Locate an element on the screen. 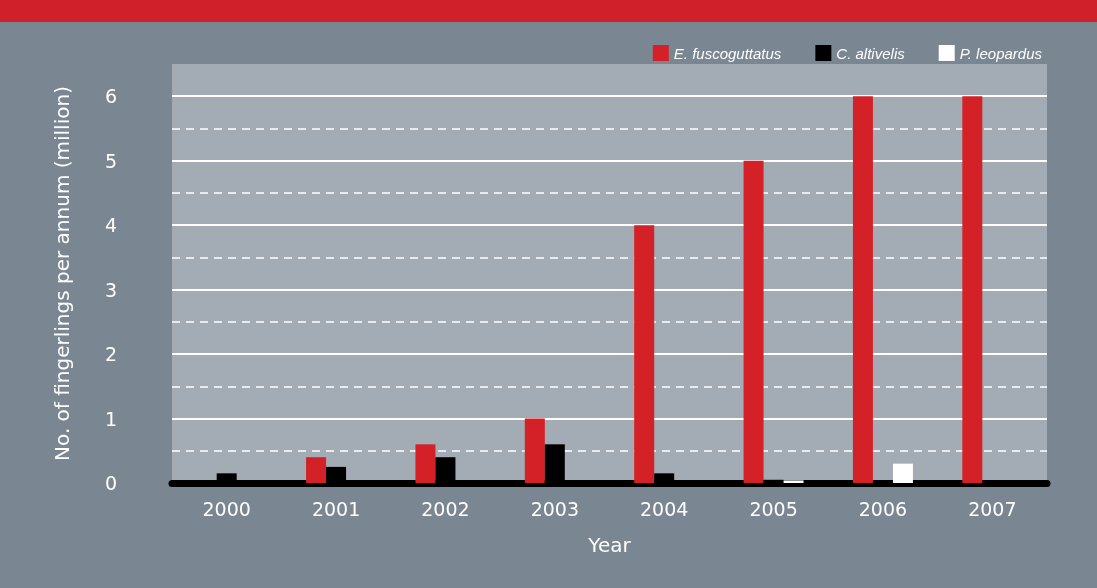  x-axis-title: Year is located at coordinates (609, 545).